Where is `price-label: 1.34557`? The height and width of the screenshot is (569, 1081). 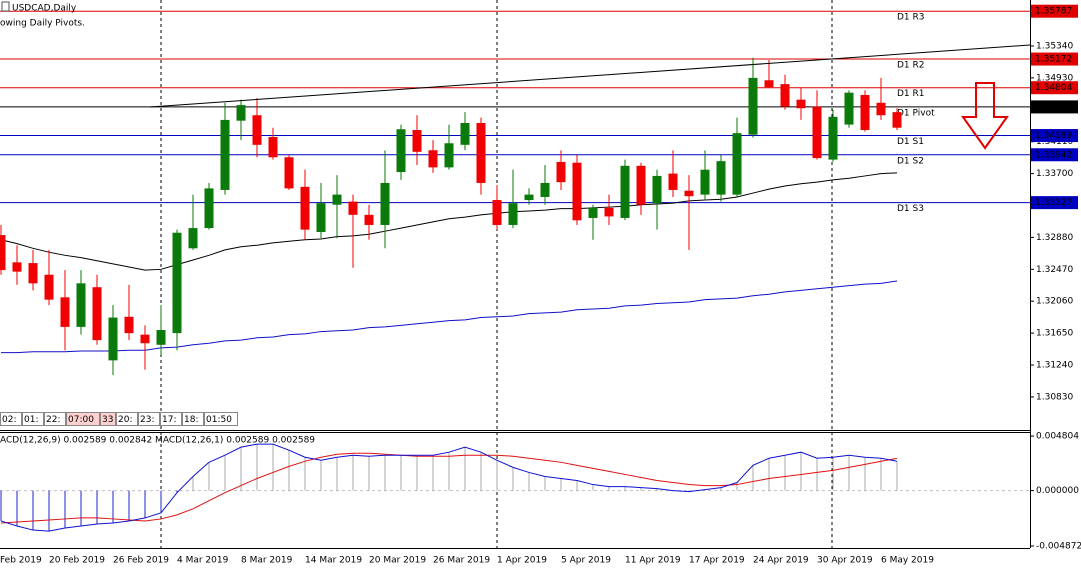 price-label: 1.34557 is located at coordinates (1053, 107).